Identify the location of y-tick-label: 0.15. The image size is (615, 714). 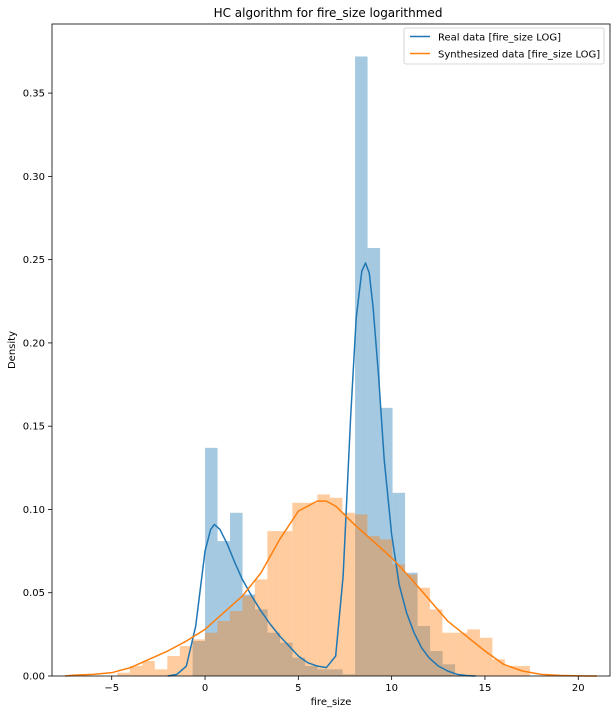
(34, 427).